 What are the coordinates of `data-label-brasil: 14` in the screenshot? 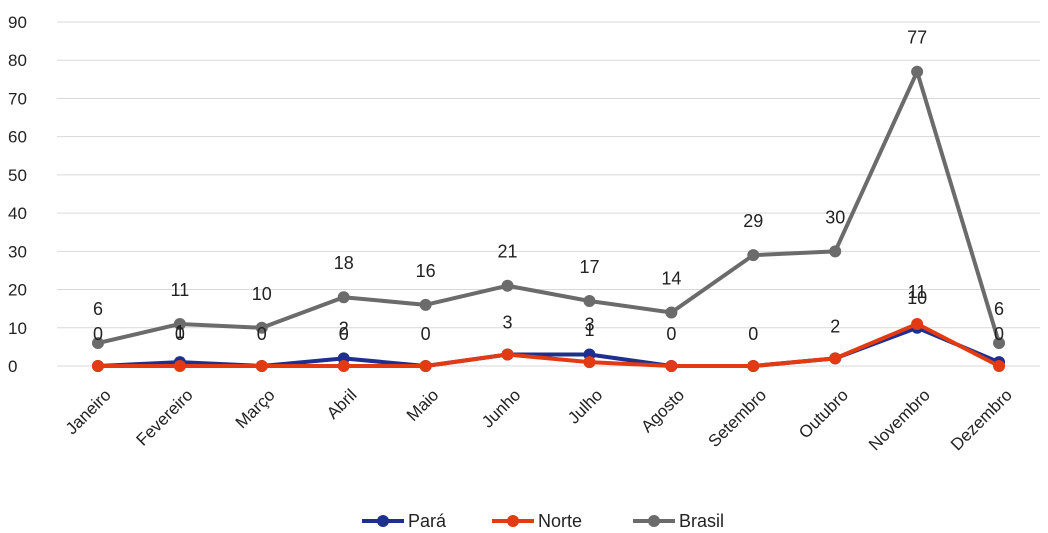 It's located at (671, 278).